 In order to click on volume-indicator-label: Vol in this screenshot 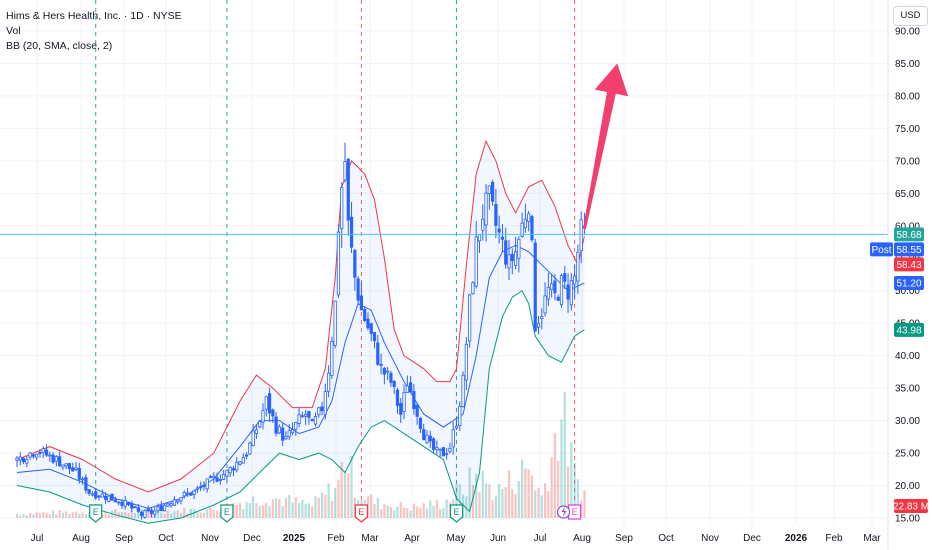, I will do `click(13, 31)`.